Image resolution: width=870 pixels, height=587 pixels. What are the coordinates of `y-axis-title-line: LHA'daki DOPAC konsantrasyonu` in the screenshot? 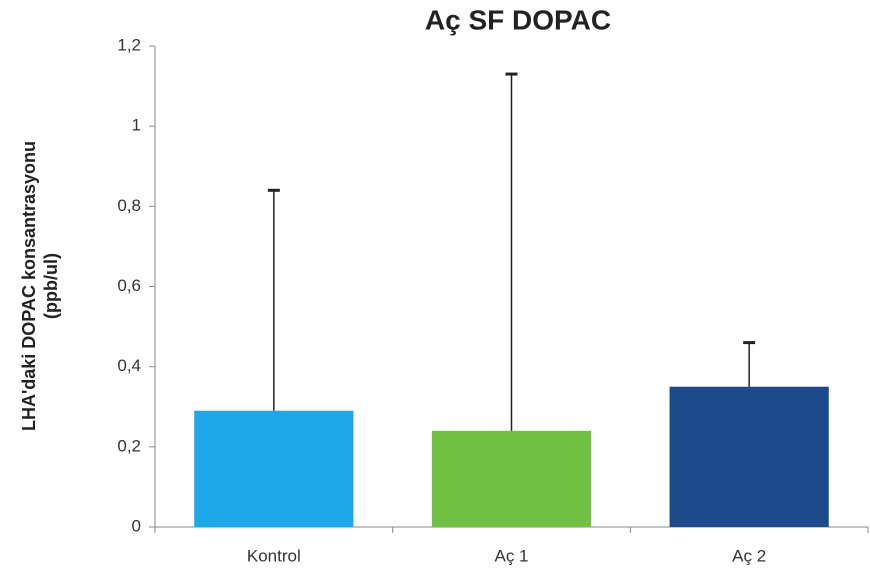 It's located at (29, 286).